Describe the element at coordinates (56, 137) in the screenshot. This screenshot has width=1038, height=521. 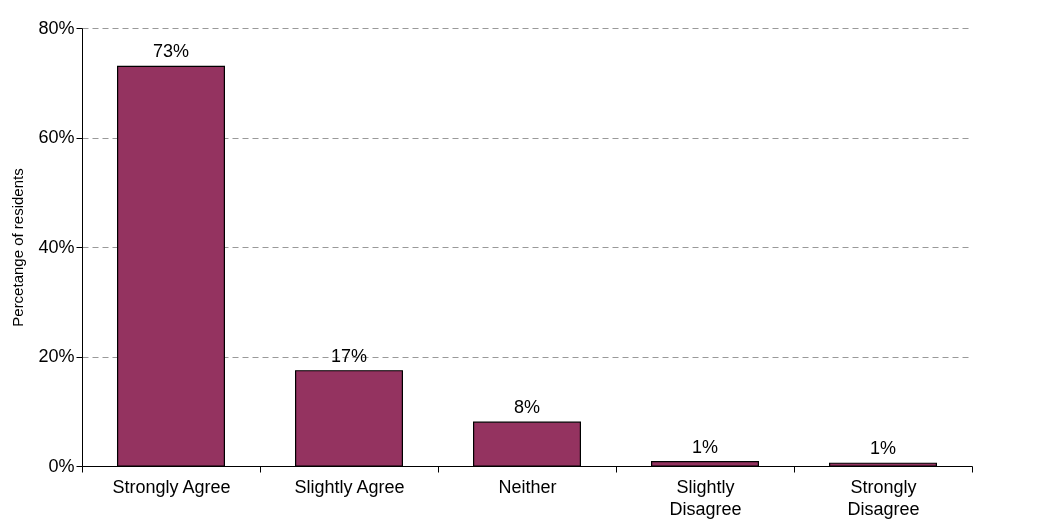
I see `y-tick-label: 60%` at that location.